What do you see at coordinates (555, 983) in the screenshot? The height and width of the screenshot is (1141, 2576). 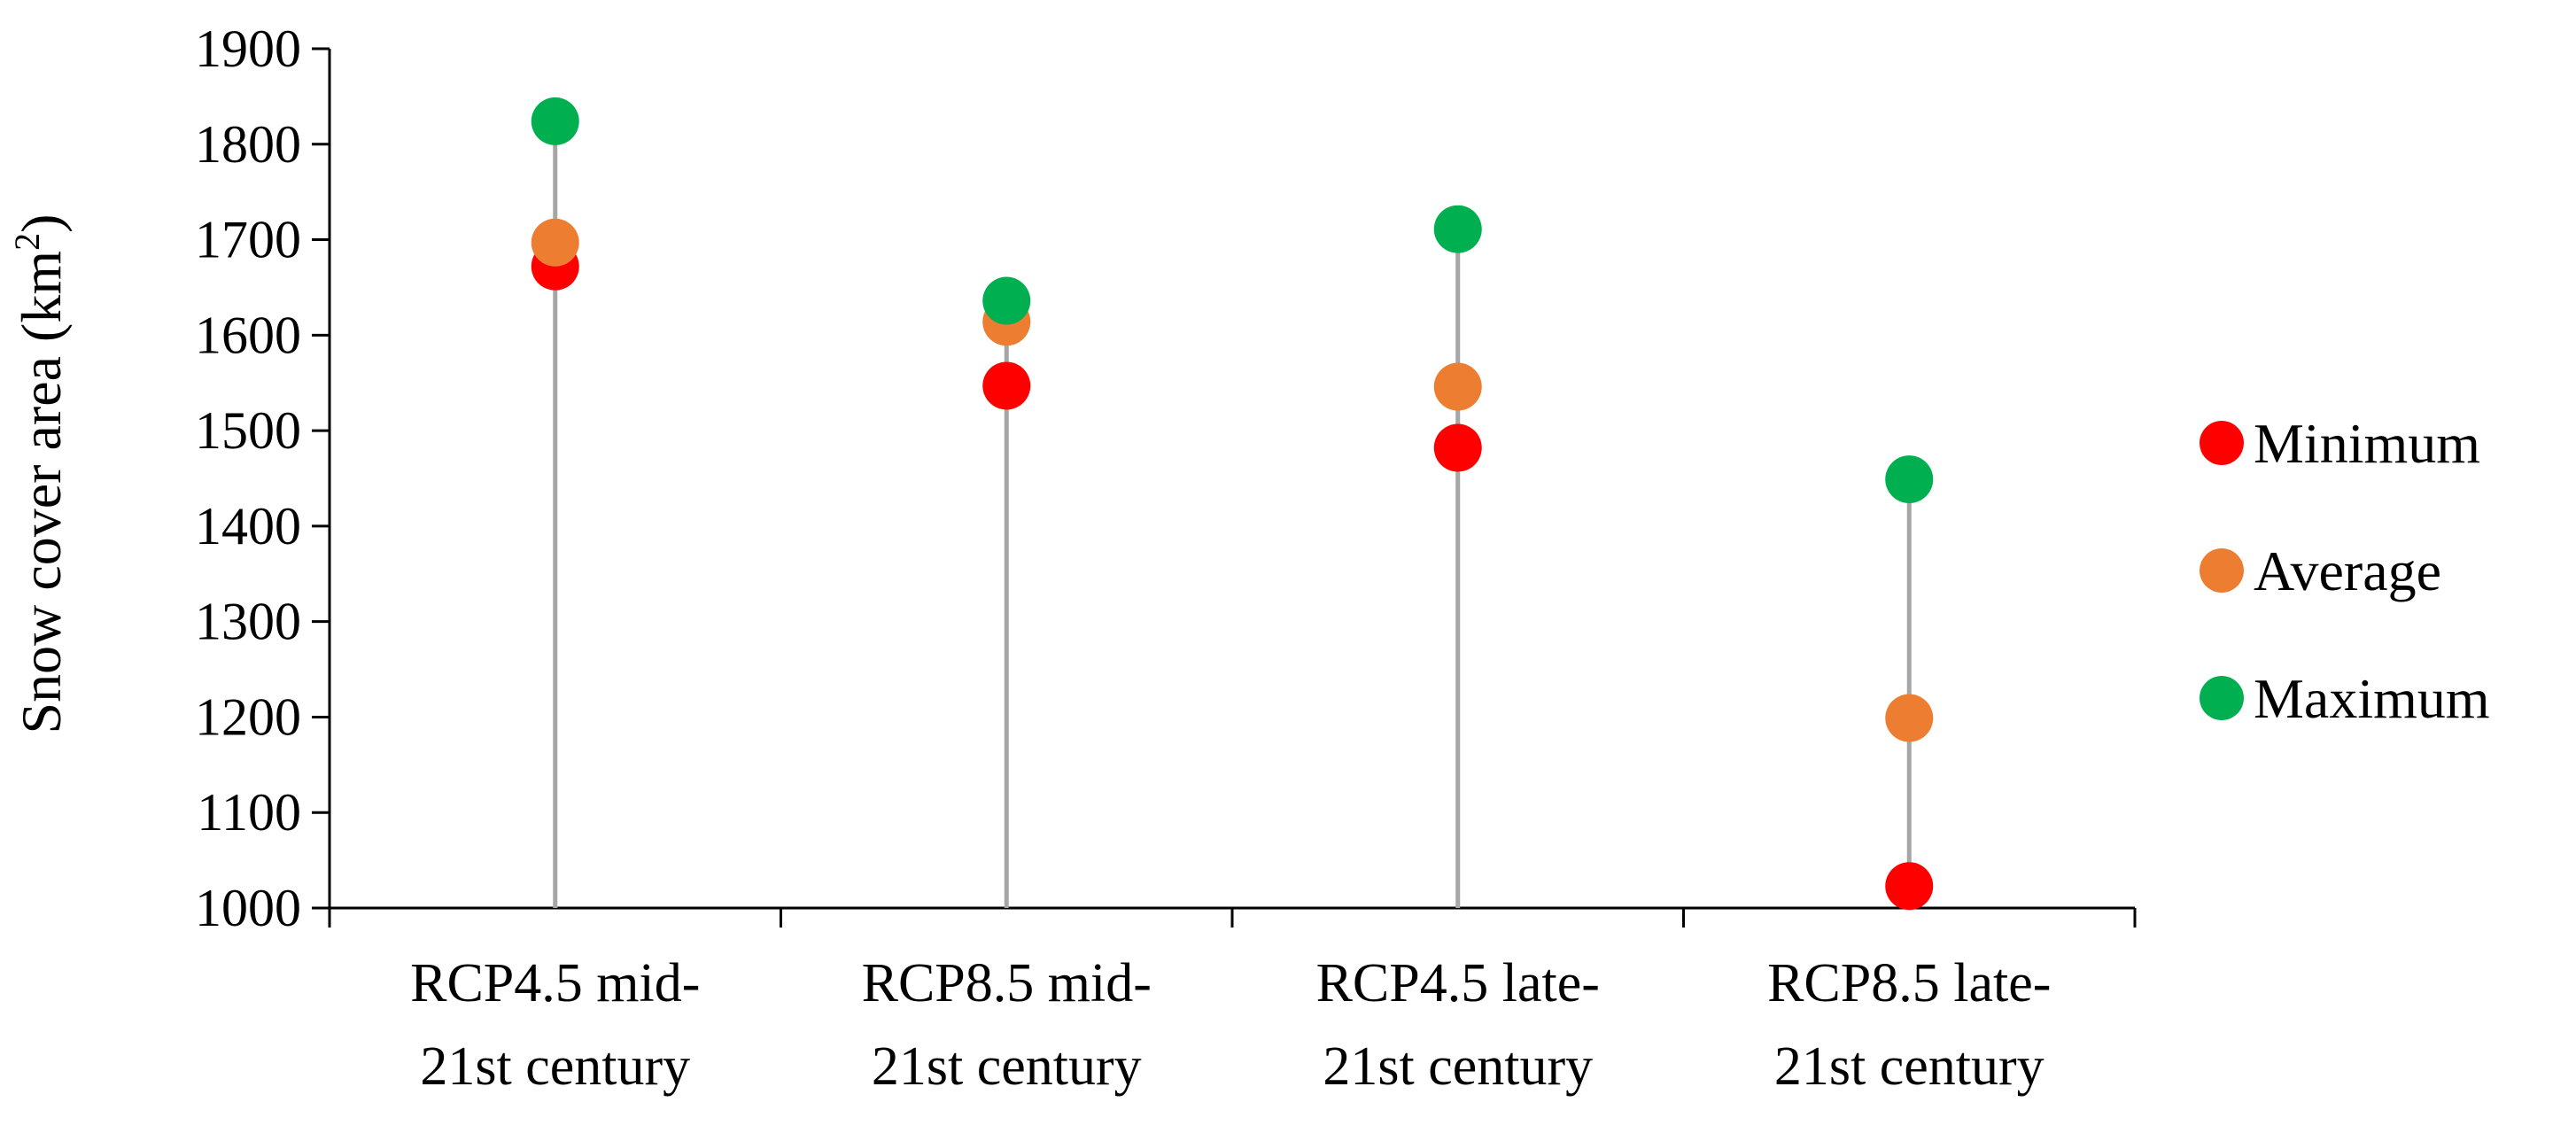 I see `x-category-label: RCP4.5 mid-` at bounding box center [555, 983].